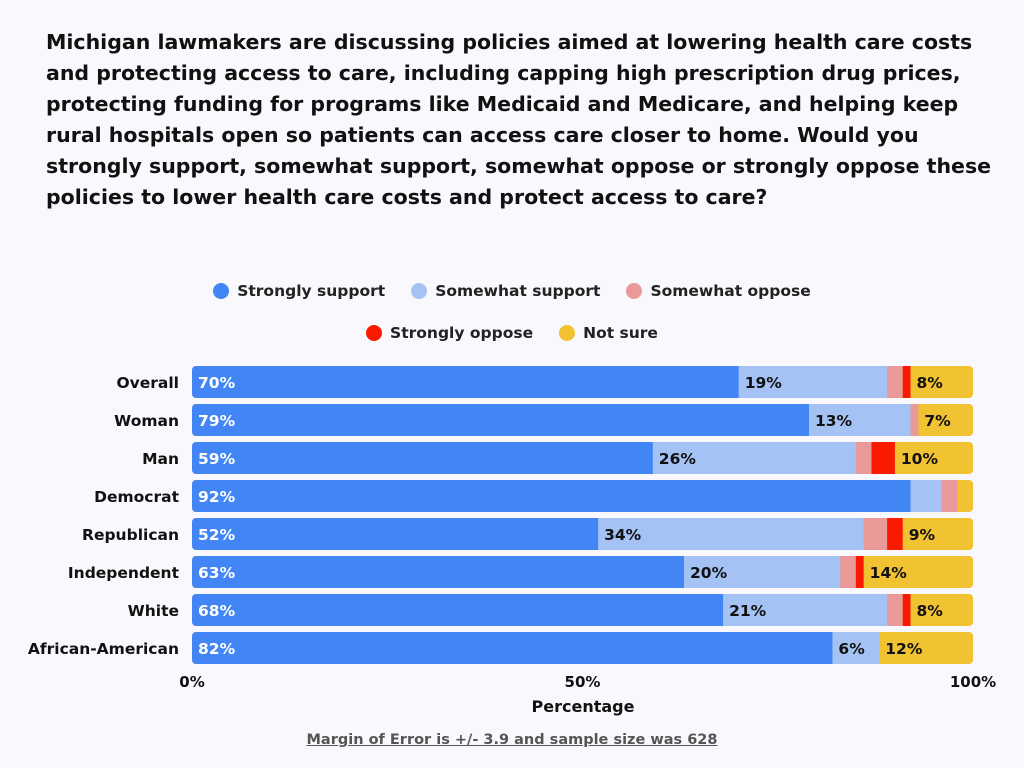  I want to click on legend-item-not-sure: Not sure, so click(608, 333).